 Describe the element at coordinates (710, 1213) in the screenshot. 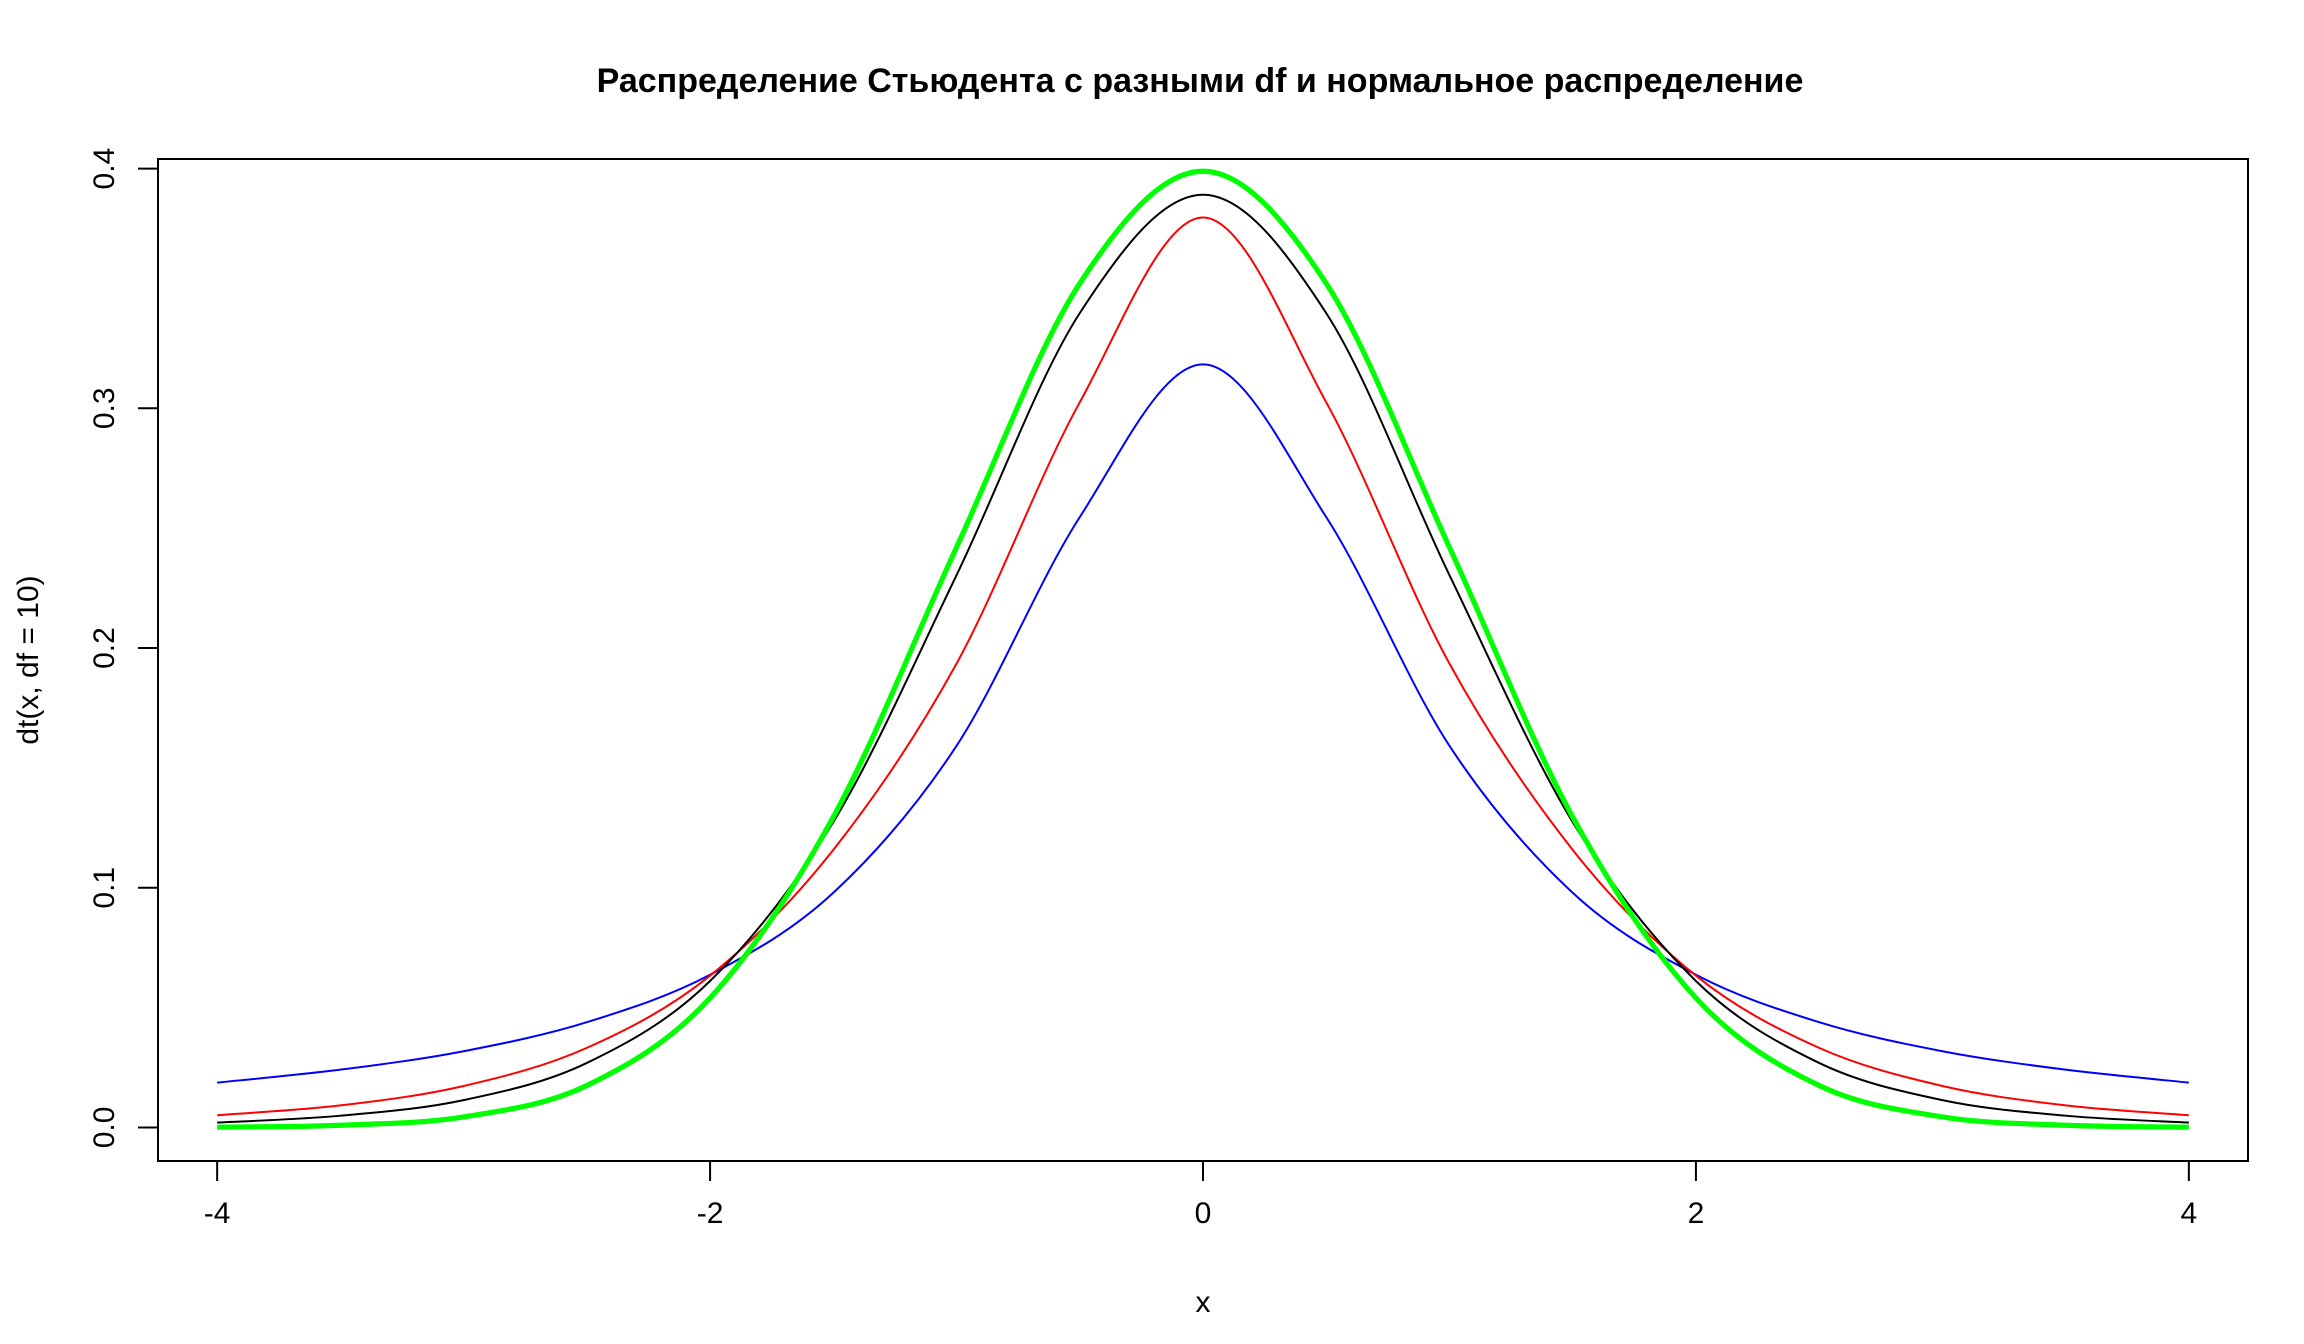

I see `x-tick-label: -2` at that location.